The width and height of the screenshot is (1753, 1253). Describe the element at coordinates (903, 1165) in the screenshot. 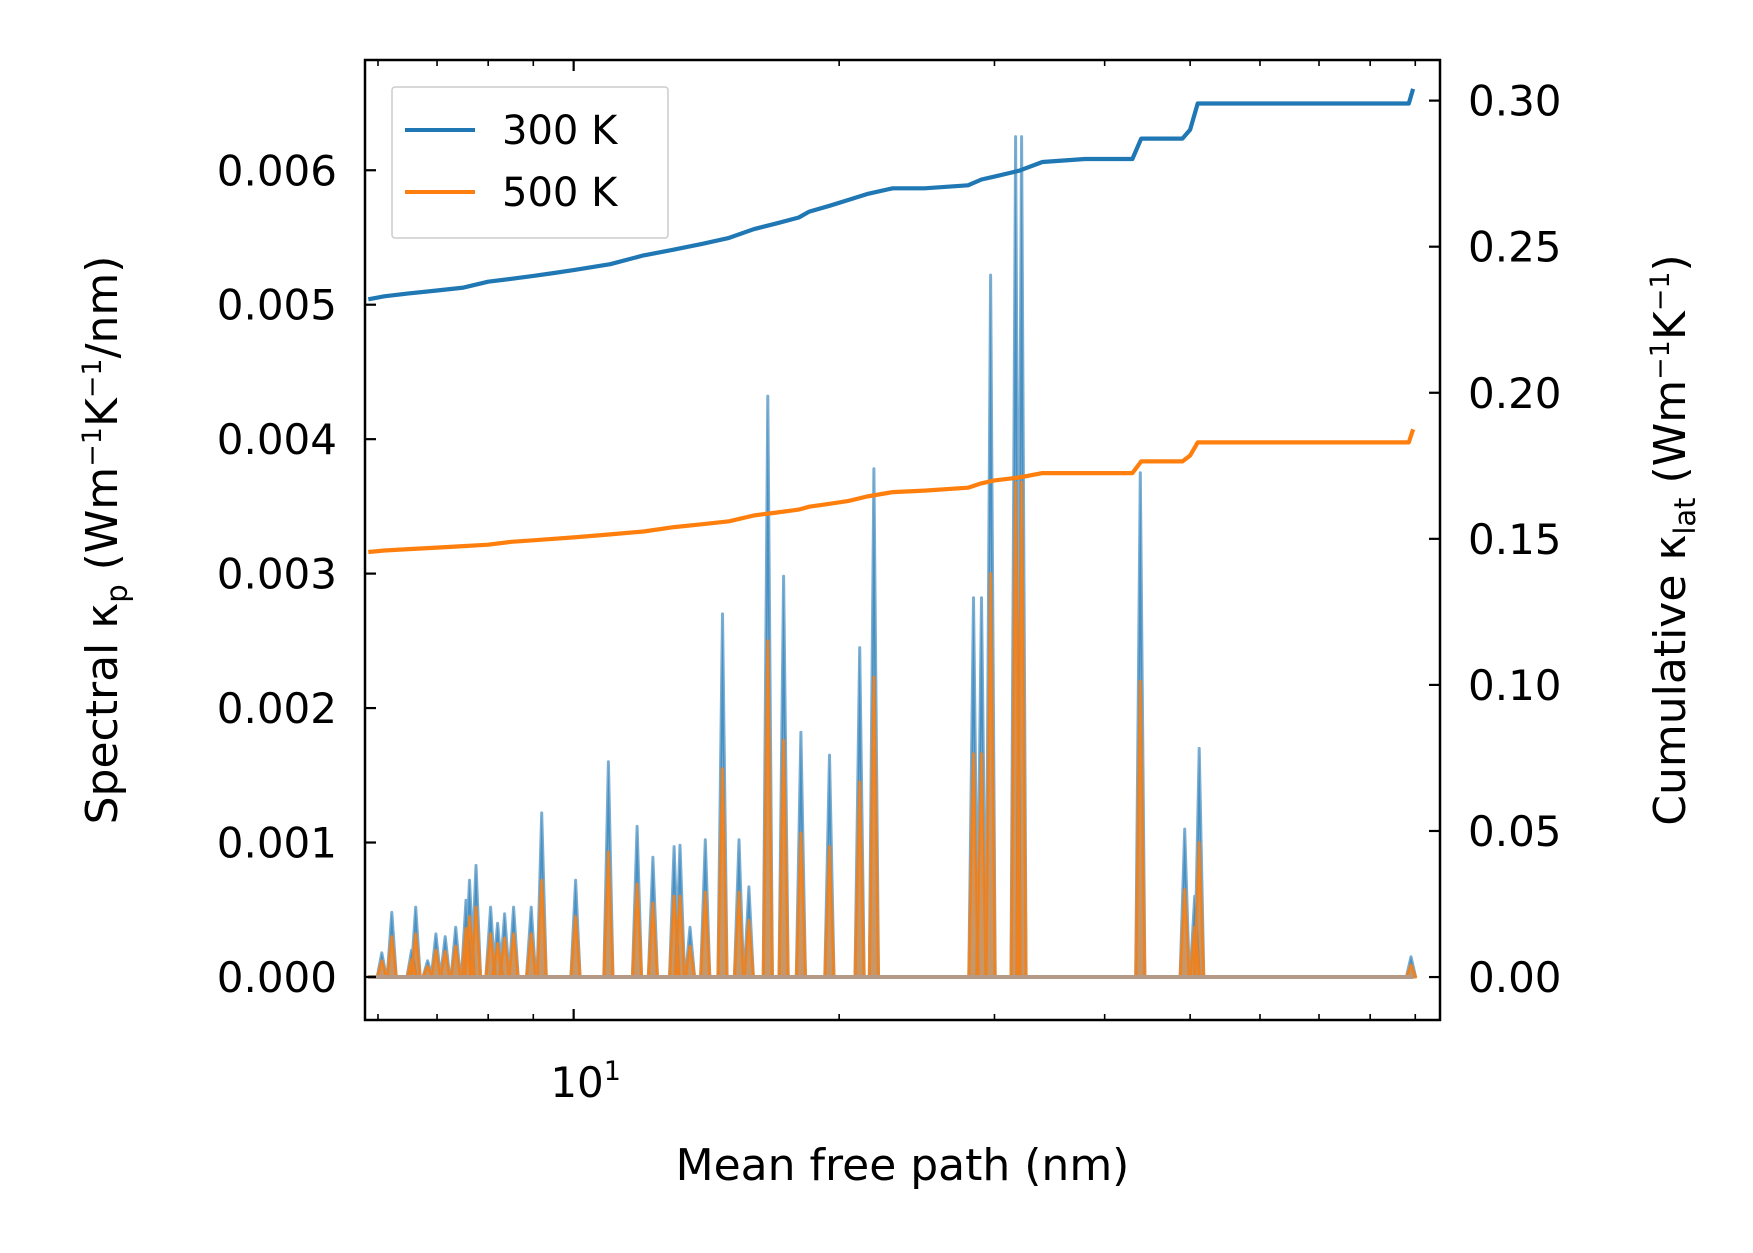

I see `x-axis-title: Mean free path (nm)` at that location.